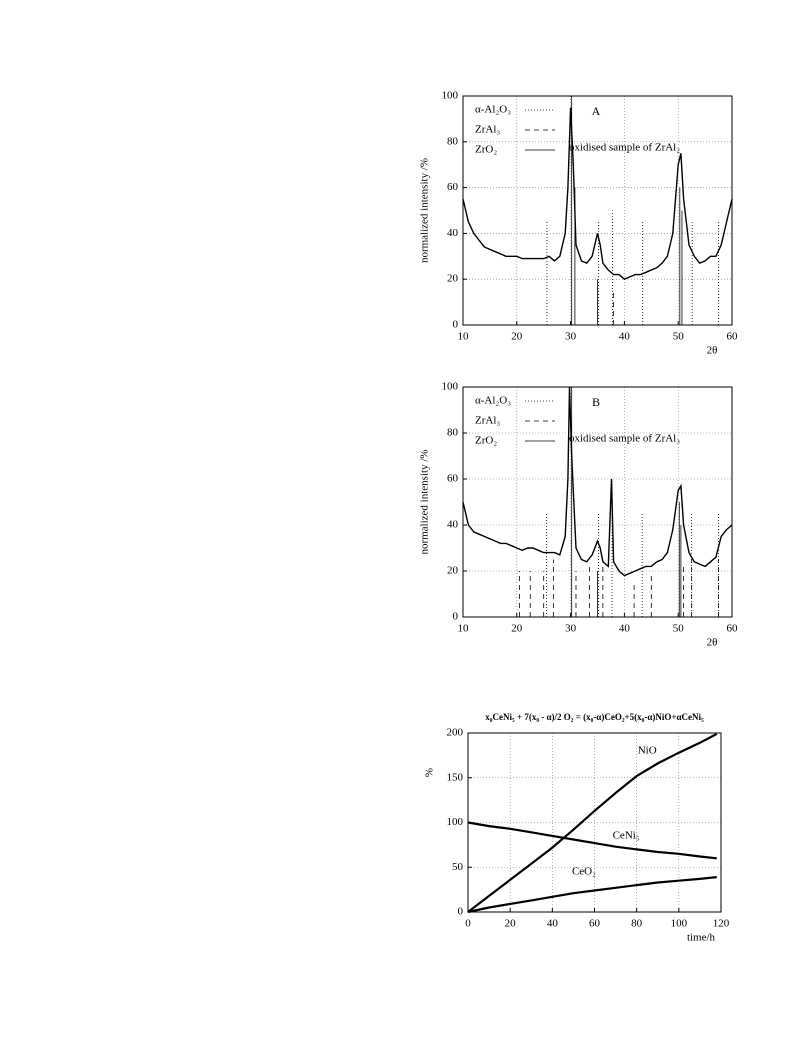  I want to click on x-tick-label: 120, so click(721, 924).